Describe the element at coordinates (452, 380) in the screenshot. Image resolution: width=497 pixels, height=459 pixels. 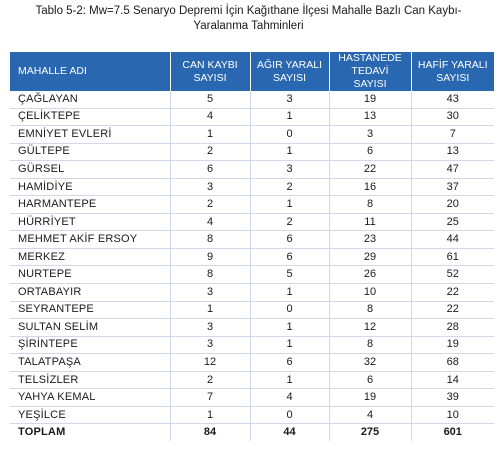
I see `cell-hafif-yarali: 14` at that location.